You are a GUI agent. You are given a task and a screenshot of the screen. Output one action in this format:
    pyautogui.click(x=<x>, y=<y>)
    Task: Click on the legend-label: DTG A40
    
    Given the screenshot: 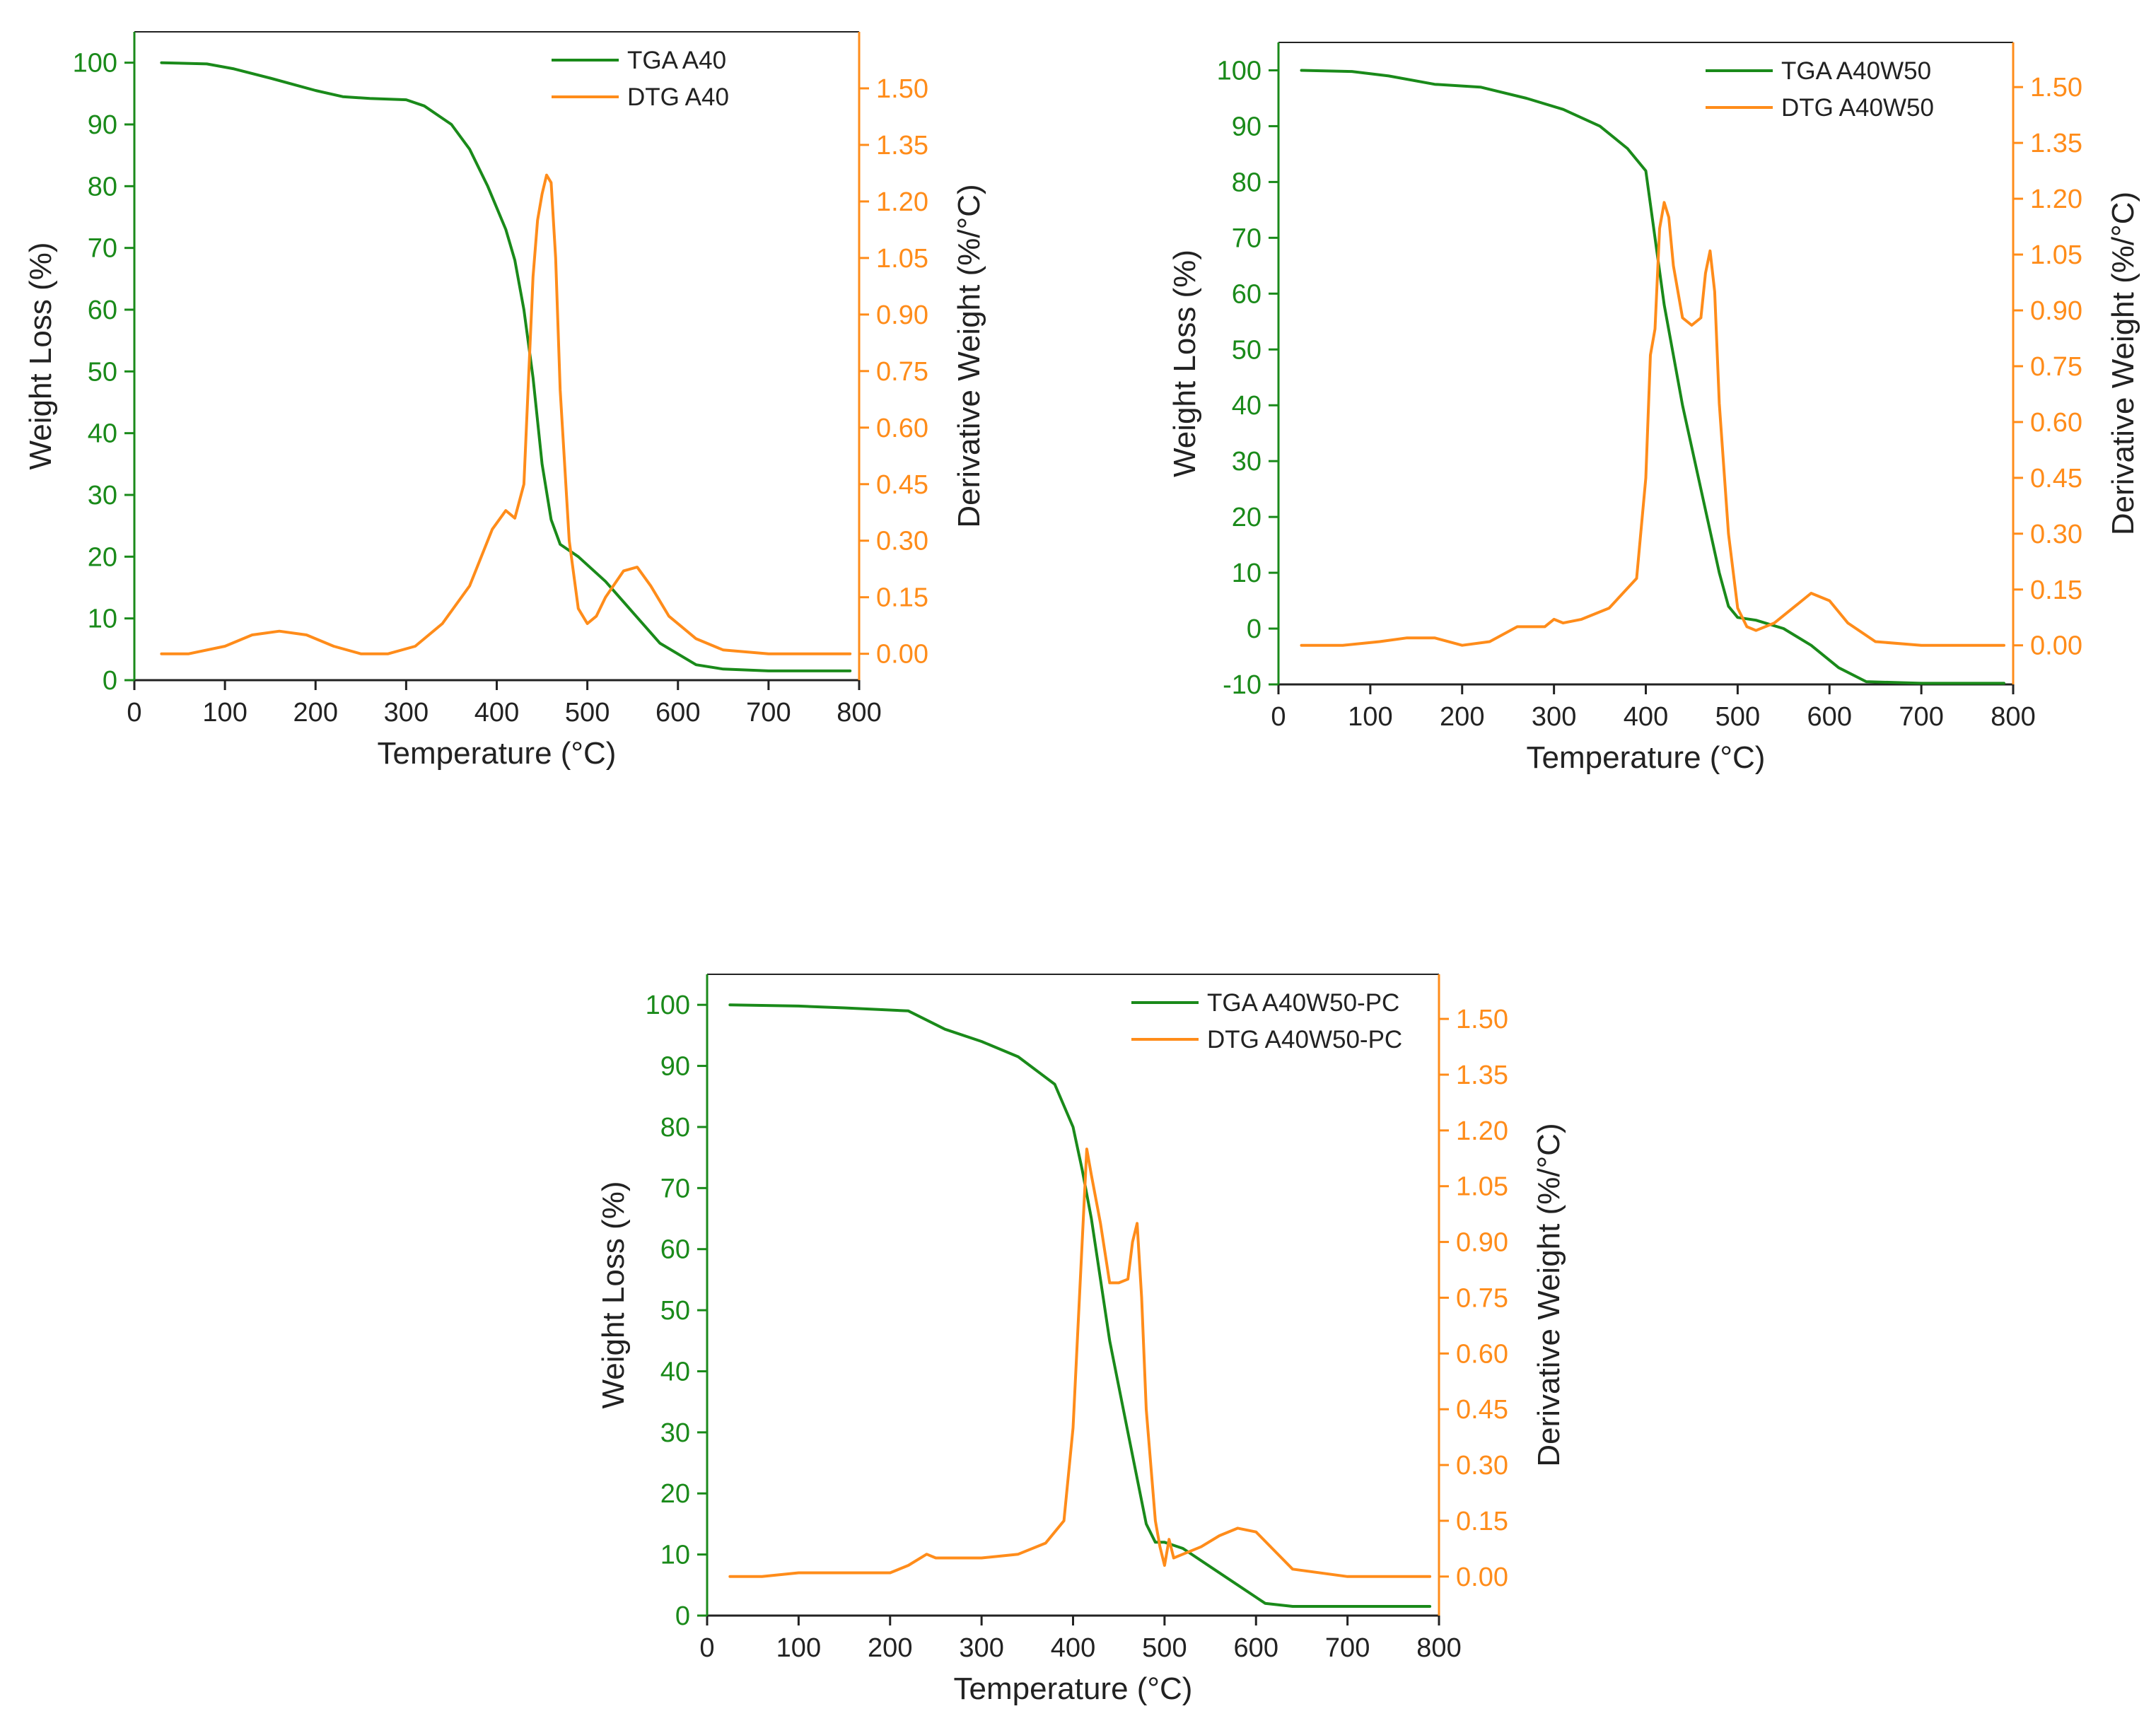 What is the action you would take?
    pyautogui.click(x=678, y=97)
    